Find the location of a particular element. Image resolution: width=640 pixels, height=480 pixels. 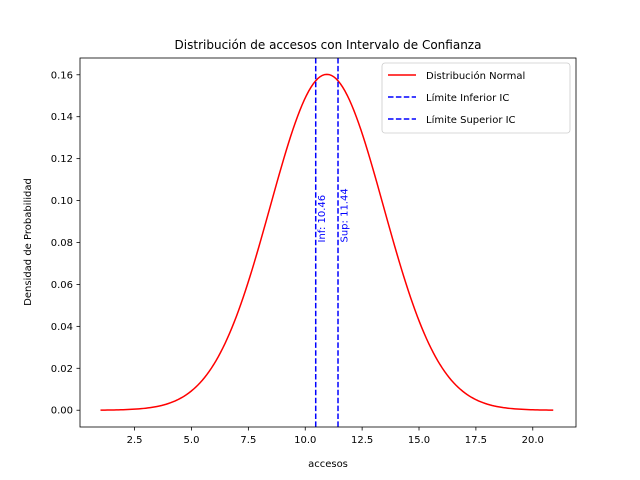

y-tick-label: 0.06 is located at coordinates (62, 285).